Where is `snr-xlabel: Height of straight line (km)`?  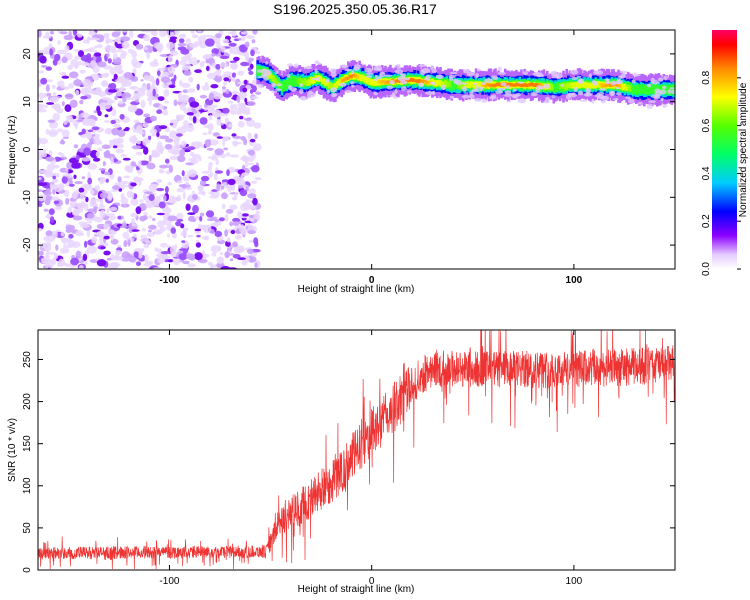 snr-xlabel: Height of straight line (km) is located at coordinates (356, 589).